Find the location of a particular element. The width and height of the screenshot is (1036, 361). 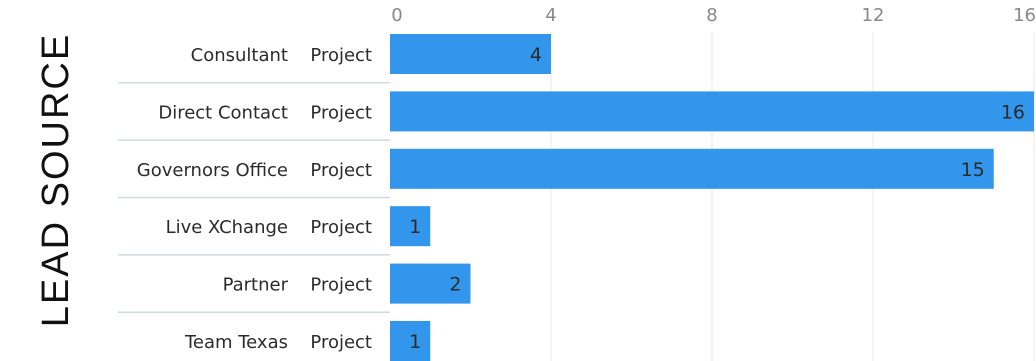

x-tick-label: 4 is located at coordinates (550, 15).